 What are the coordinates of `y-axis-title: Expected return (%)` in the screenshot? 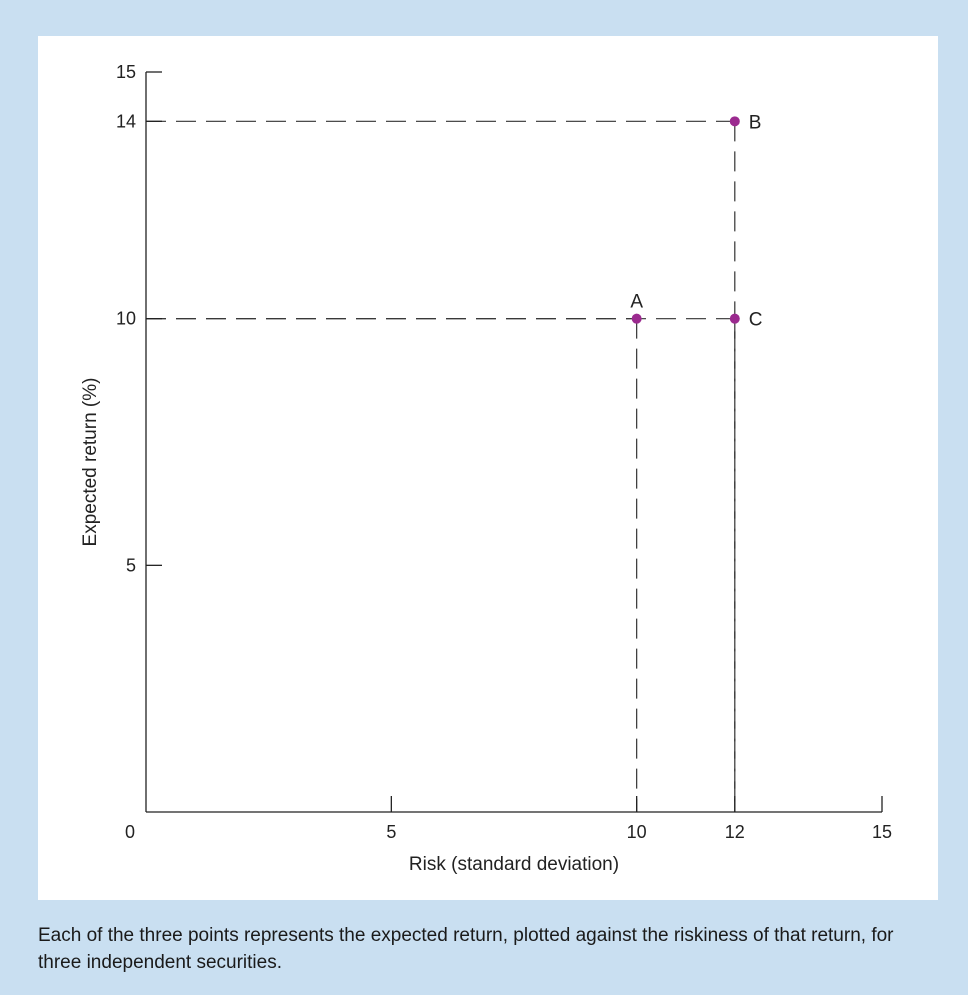 It's located at (90, 462).